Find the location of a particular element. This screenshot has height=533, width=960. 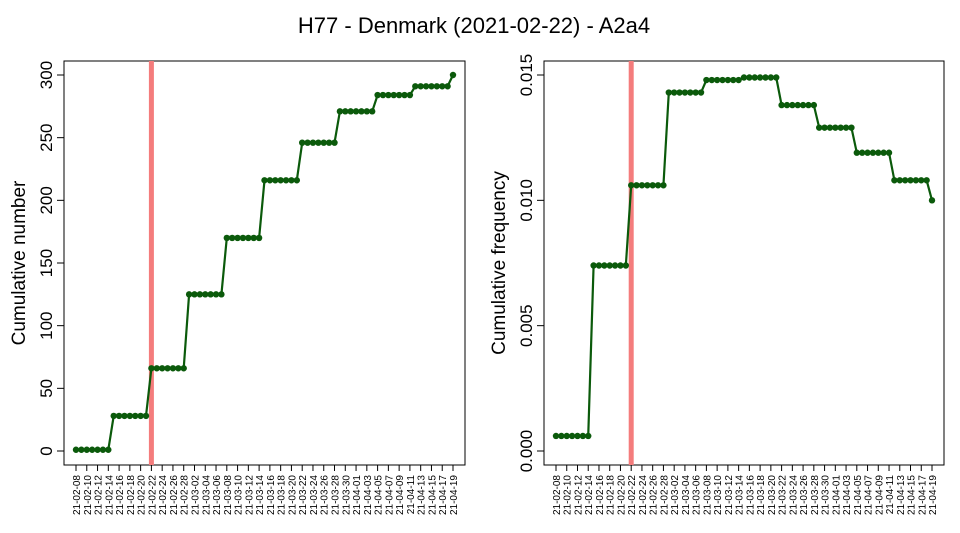

x-tick-label: 21-02-10 is located at coordinates (568, 495).